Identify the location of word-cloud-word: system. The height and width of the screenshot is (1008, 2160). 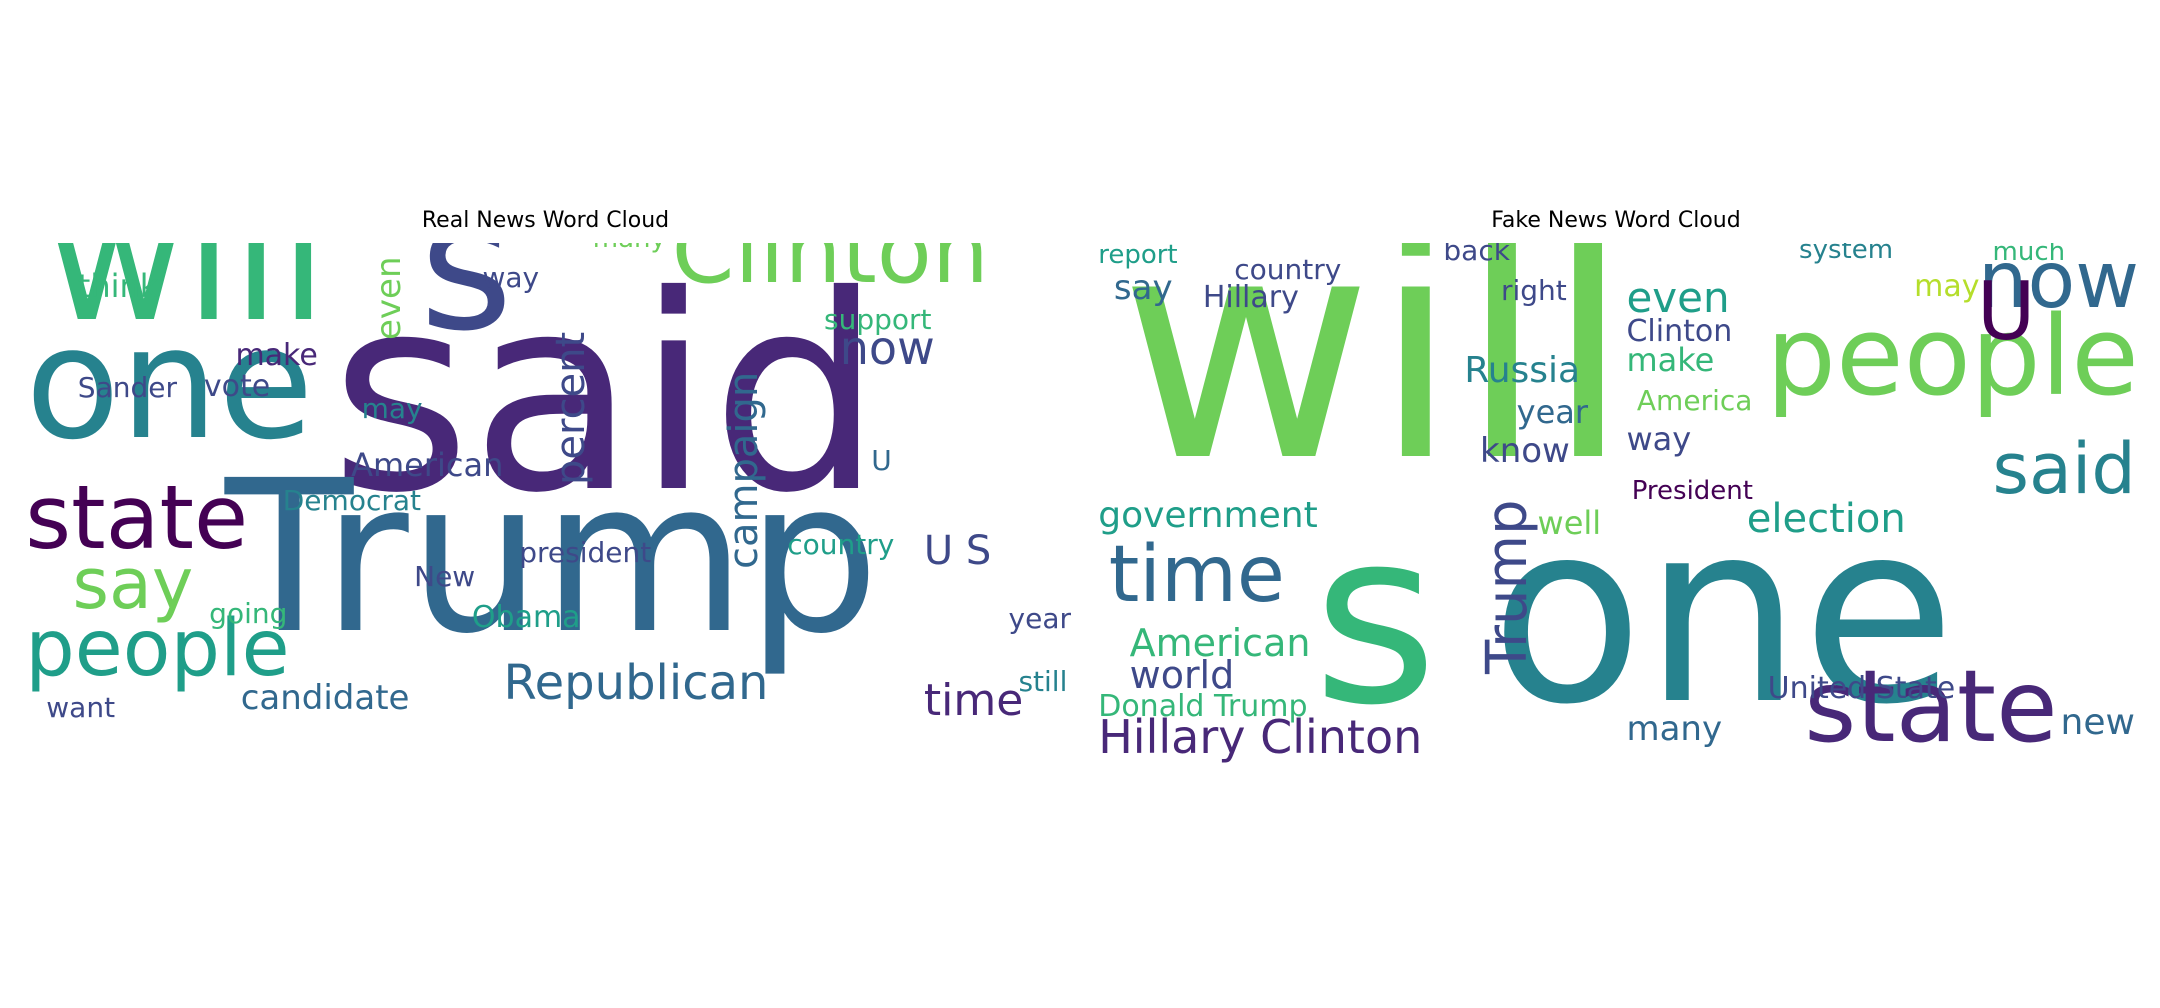
(1846, 254).